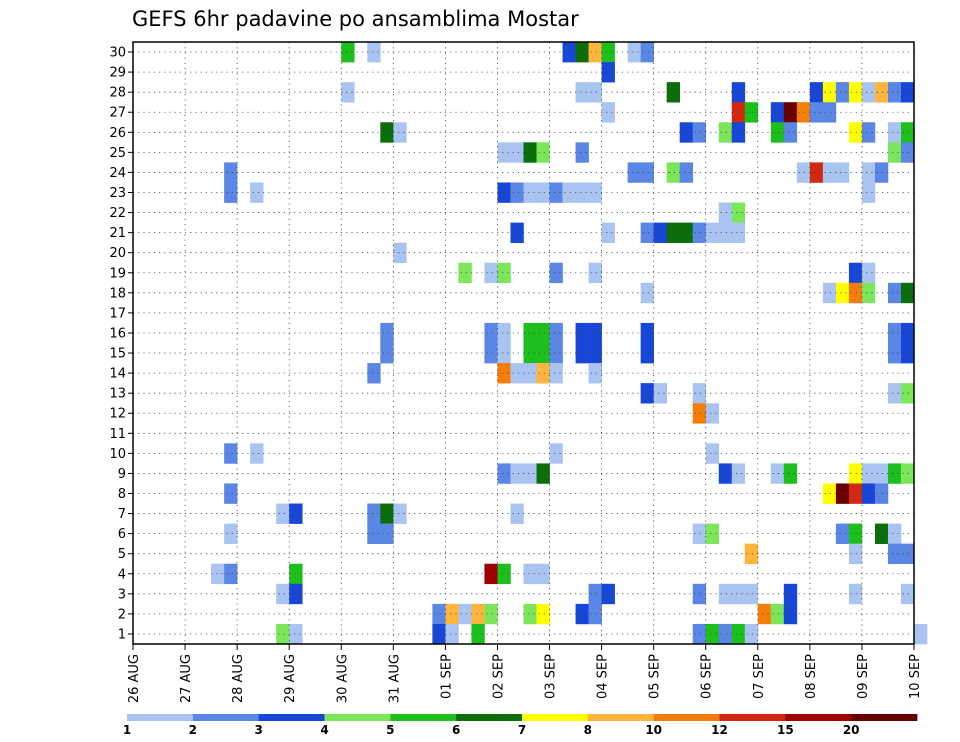  I want to click on y-tick-label: 13, so click(117, 394).